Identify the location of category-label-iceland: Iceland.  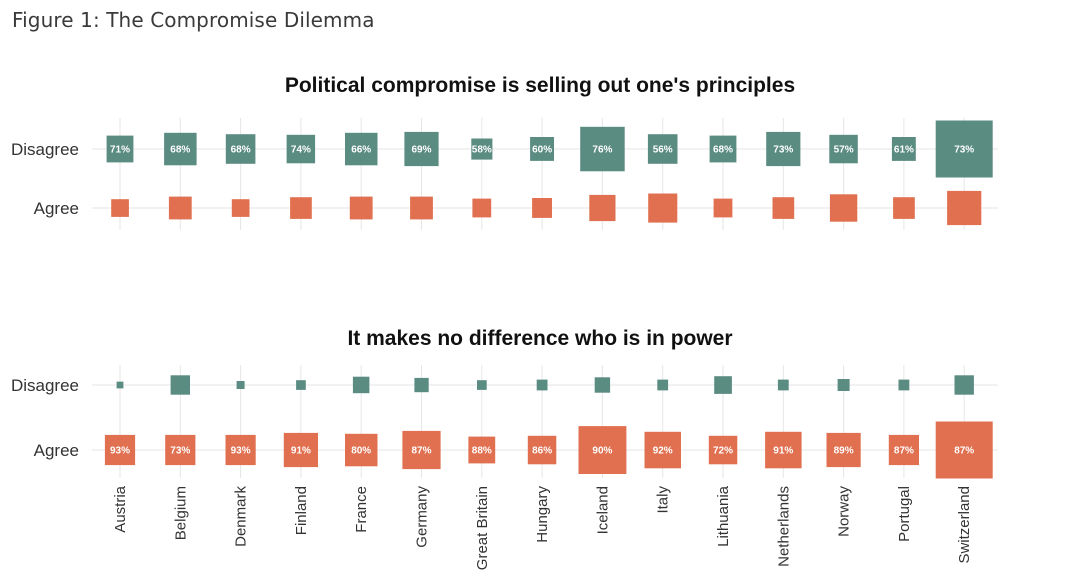
(602, 510).